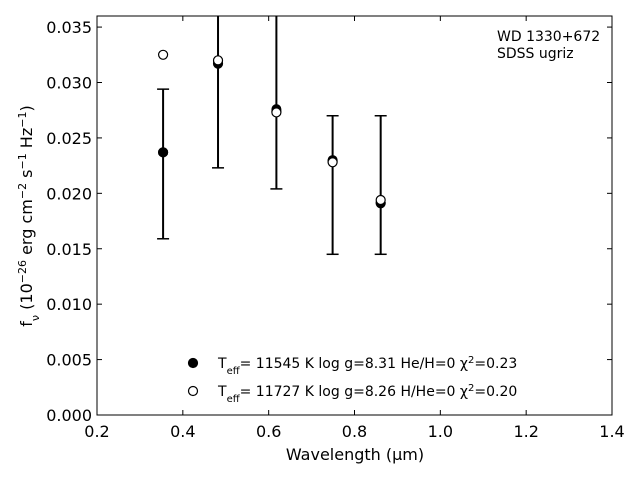  Describe the element at coordinates (354, 392) in the screenshot. I see `legend-entry-2-rest: = 11727 K log g=8.26 H/He=0 χ` at that location.